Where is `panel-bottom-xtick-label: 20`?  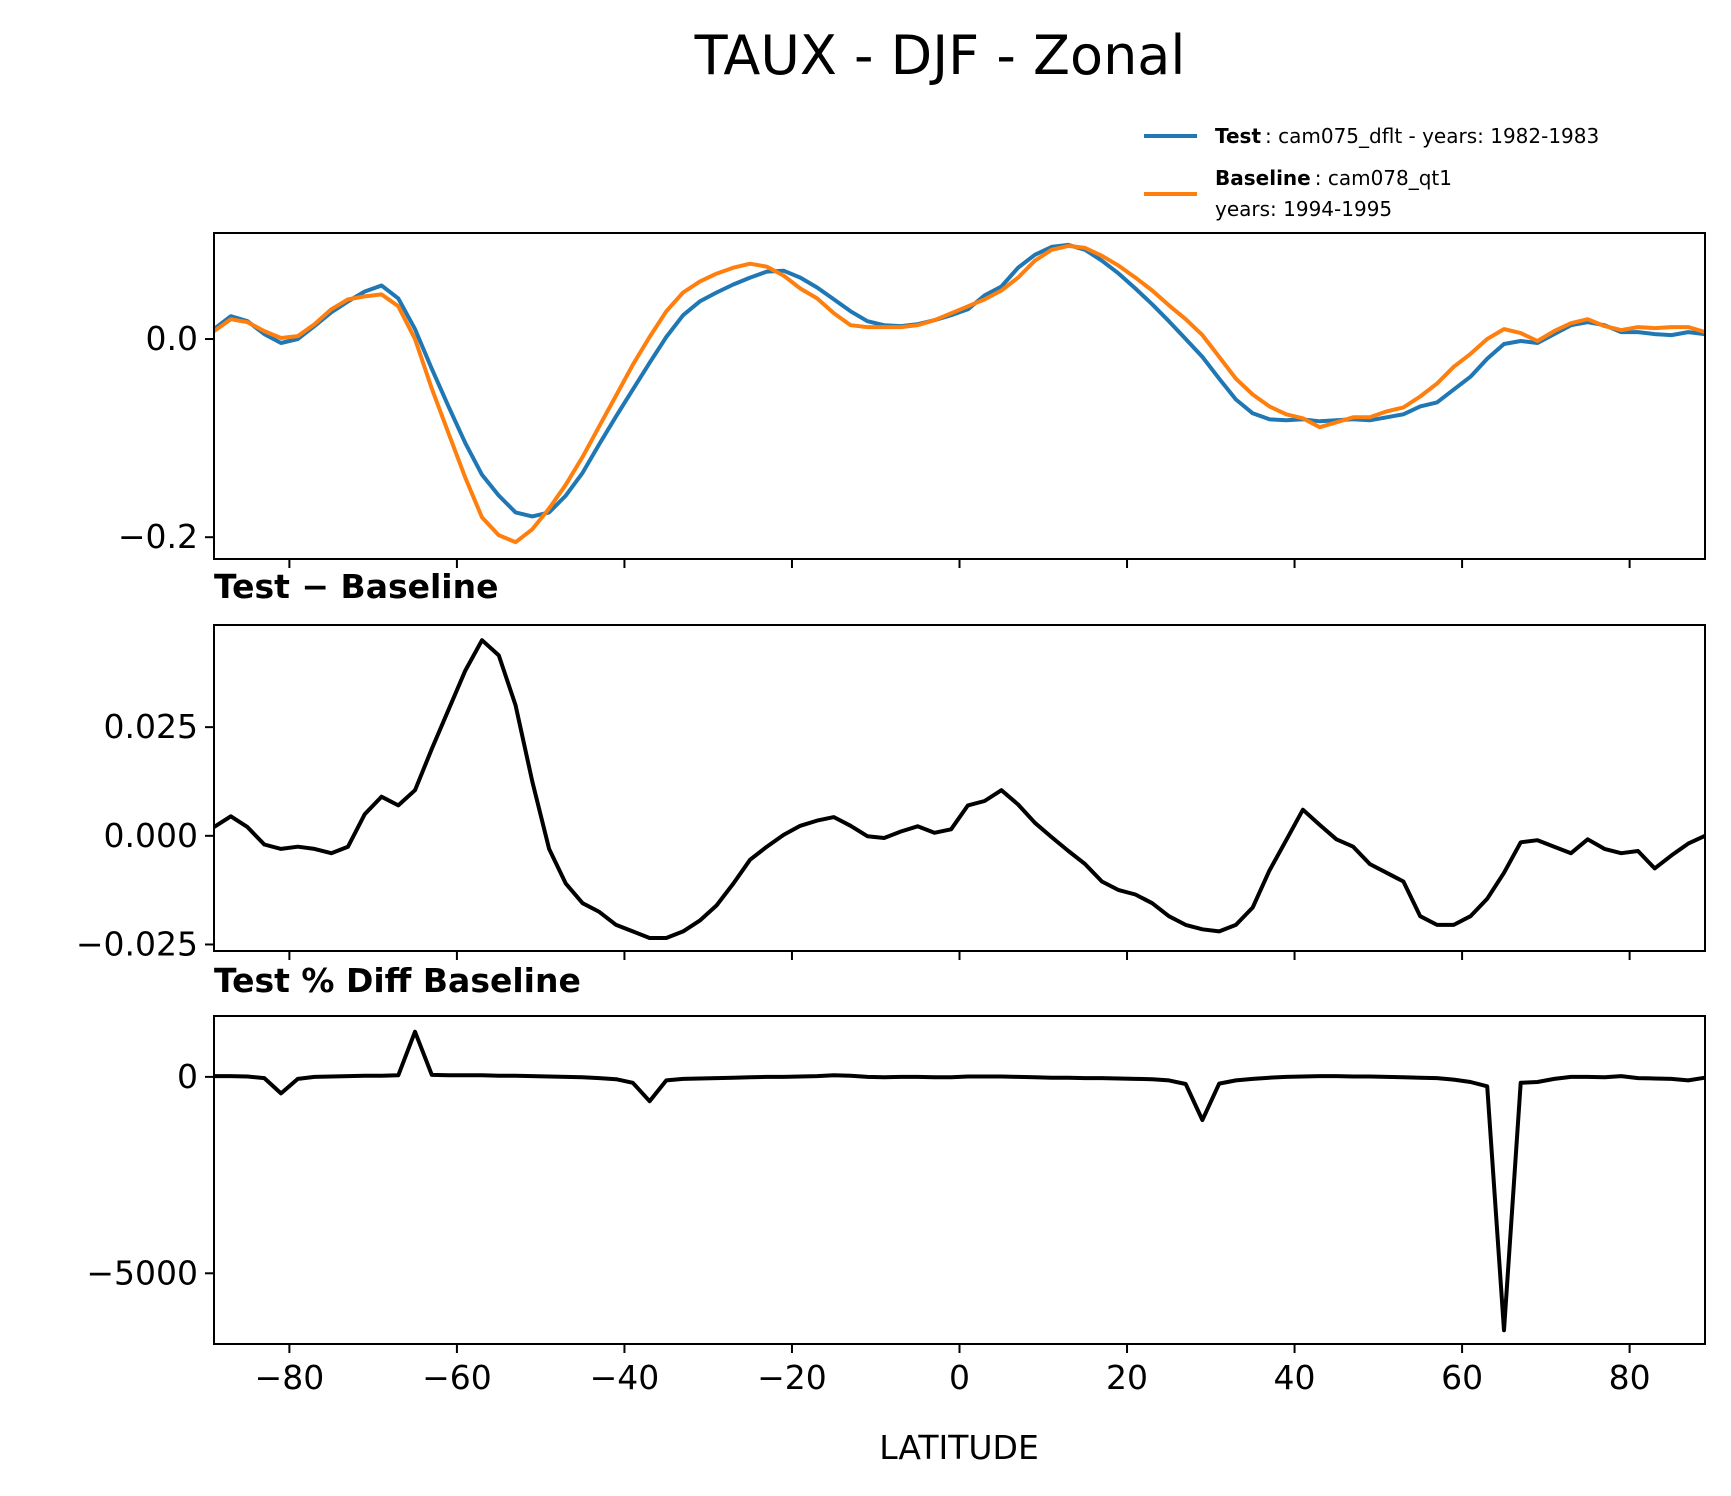
panel-bottom-xtick-label: 20 is located at coordinates (1127, 1377).